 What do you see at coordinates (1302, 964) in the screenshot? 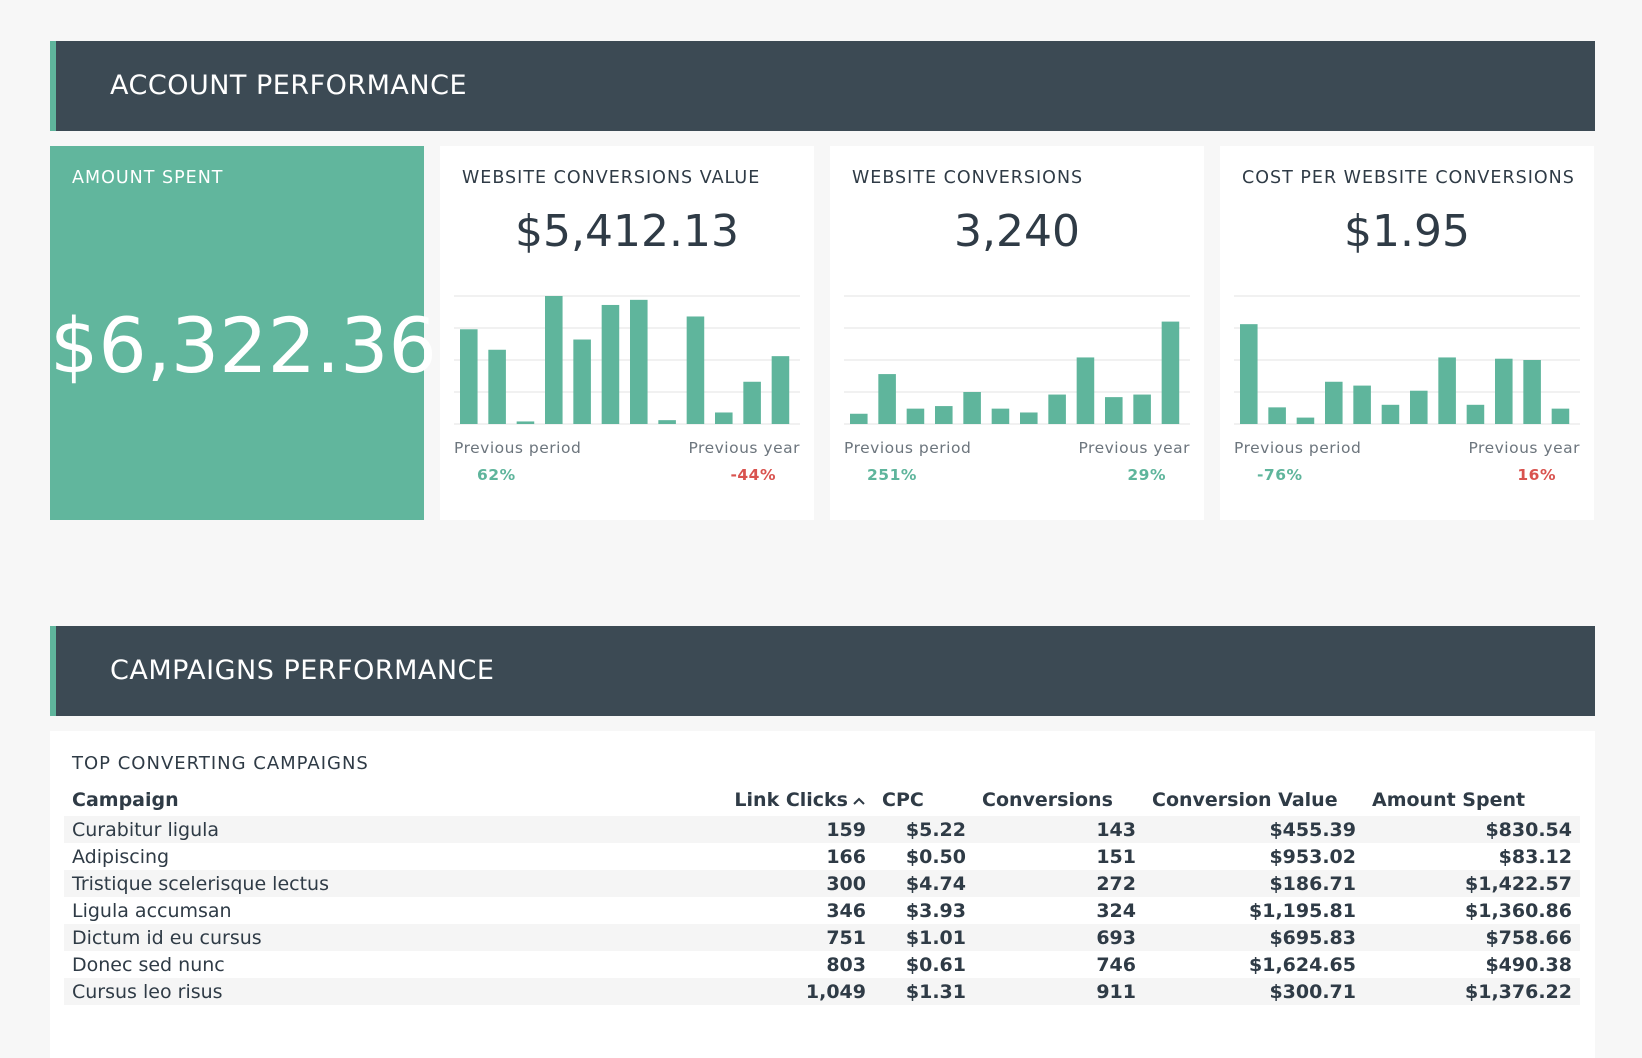
I see `conversion-value-cell: $1,624.65` at bounding box center [1302, 964].